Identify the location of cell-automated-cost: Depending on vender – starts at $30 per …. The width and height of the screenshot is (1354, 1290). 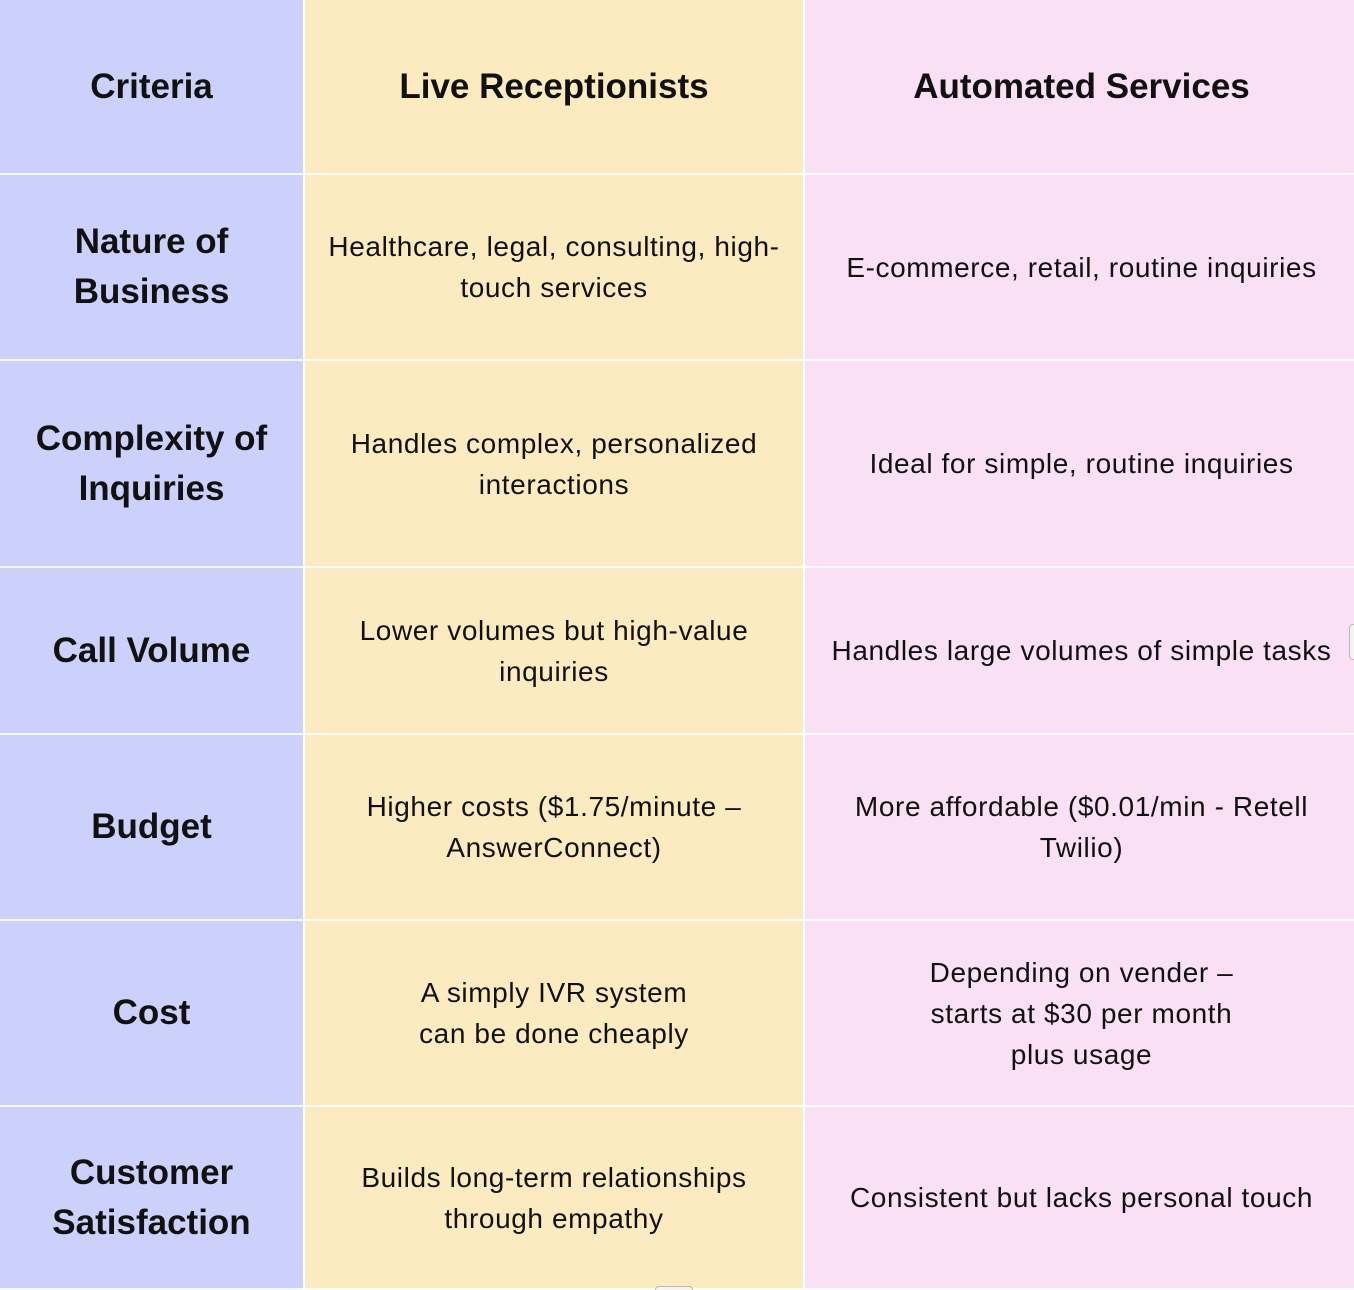
(1079, 1014).